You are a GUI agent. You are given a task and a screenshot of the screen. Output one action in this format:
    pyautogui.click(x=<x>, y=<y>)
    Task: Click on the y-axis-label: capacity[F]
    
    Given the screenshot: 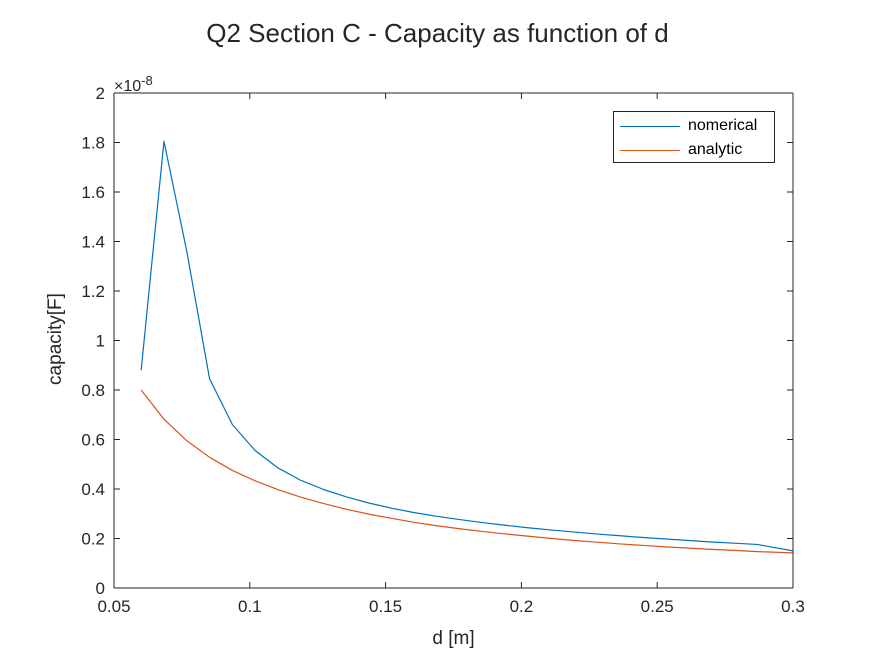 What is the action you would take?
    pyautogui.click(x=55, y=339)
    